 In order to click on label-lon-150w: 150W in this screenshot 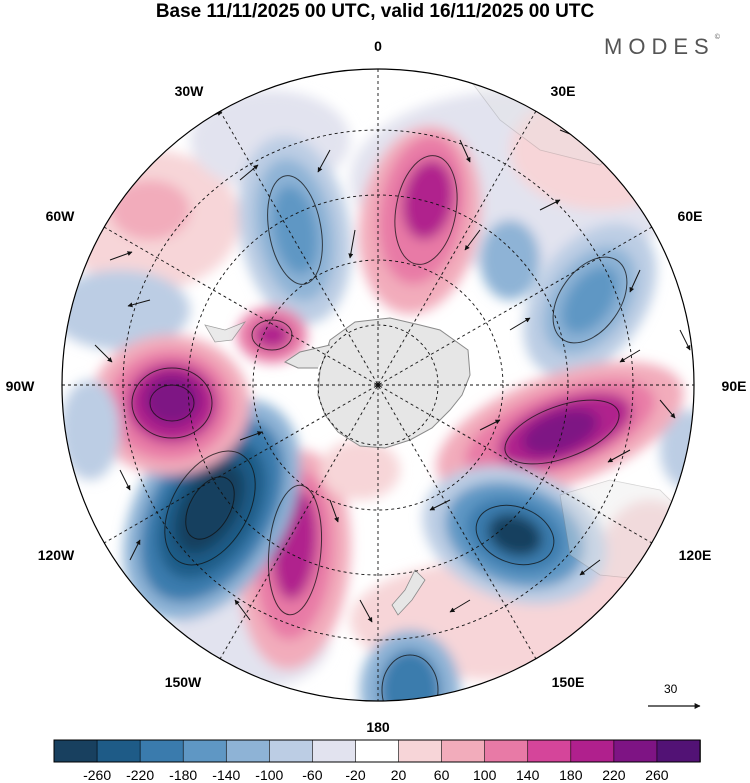, I will do `click(183, 682)`.